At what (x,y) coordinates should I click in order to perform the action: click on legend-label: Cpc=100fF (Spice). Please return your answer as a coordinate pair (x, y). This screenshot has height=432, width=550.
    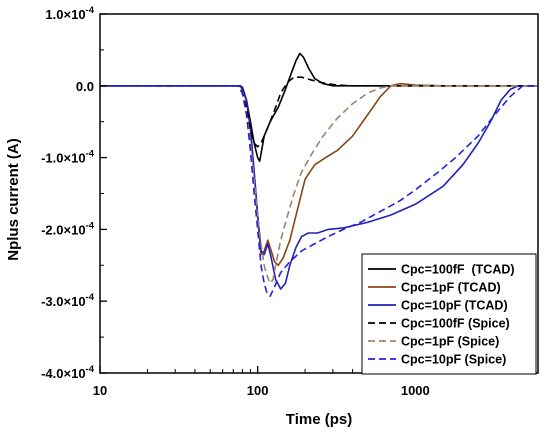
    Looking at the image, I should click on (455, 324).